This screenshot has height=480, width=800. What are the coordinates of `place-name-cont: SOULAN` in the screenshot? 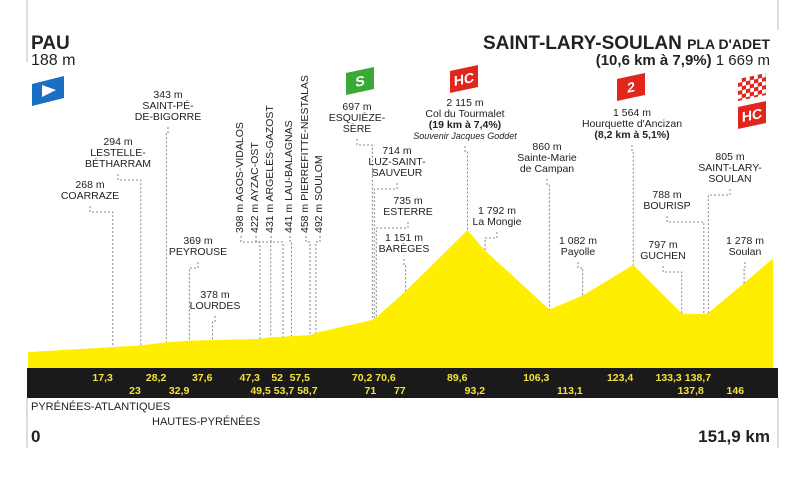 It's located at (730, 179).